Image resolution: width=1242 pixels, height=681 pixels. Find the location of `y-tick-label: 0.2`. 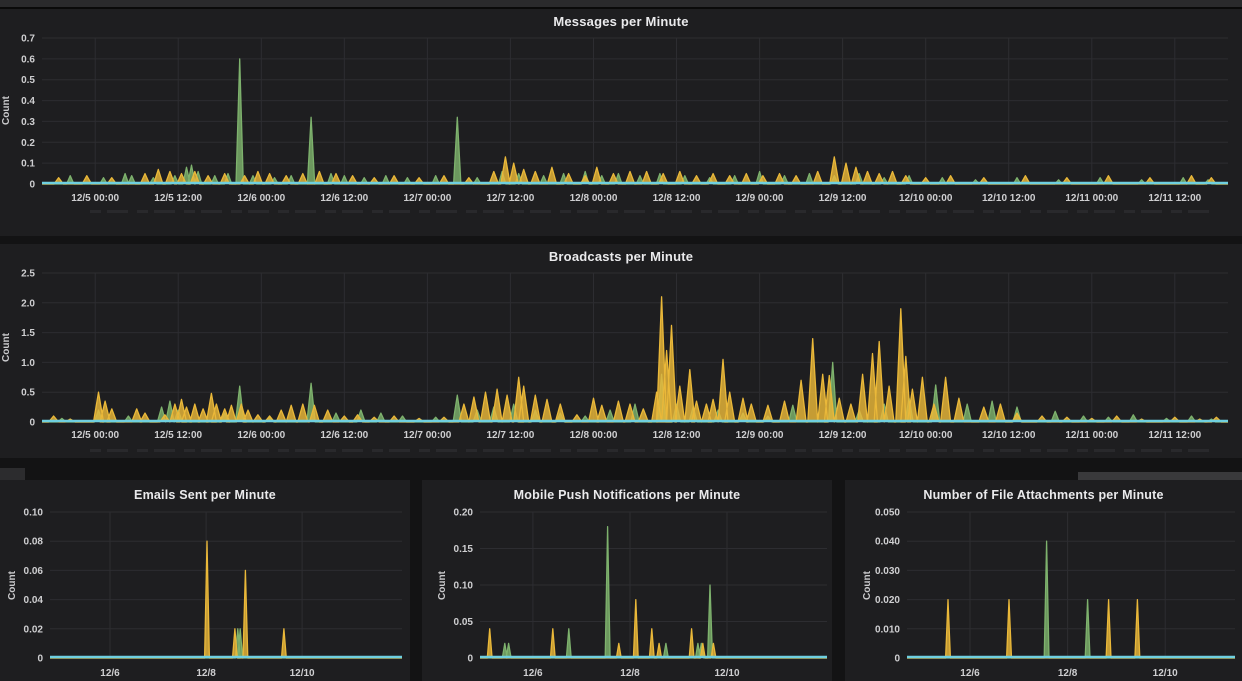

y-tick-label: 0.2 is located at coordinates (28, 143).